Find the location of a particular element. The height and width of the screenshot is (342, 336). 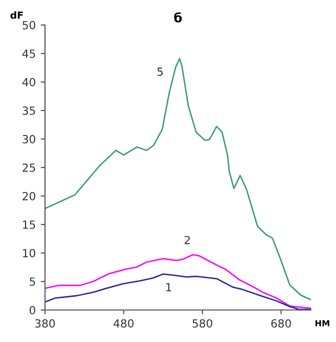

chart-title: б is located at coordinates (178, 17).